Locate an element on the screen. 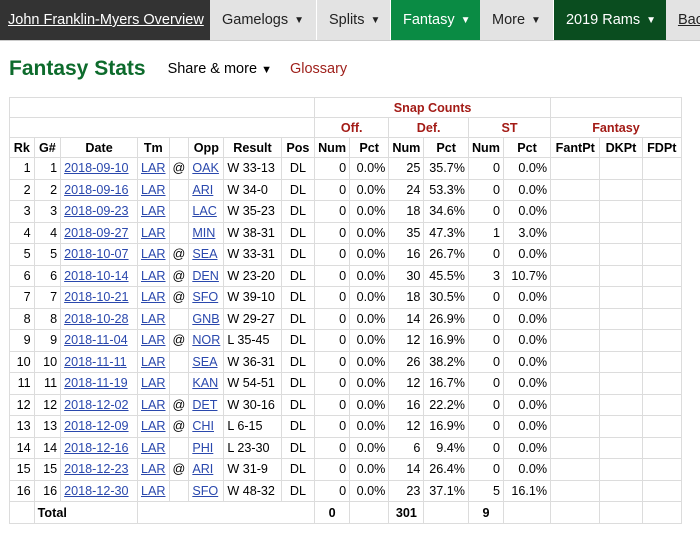  cell-fdpt is located at coordinates (662, 168).